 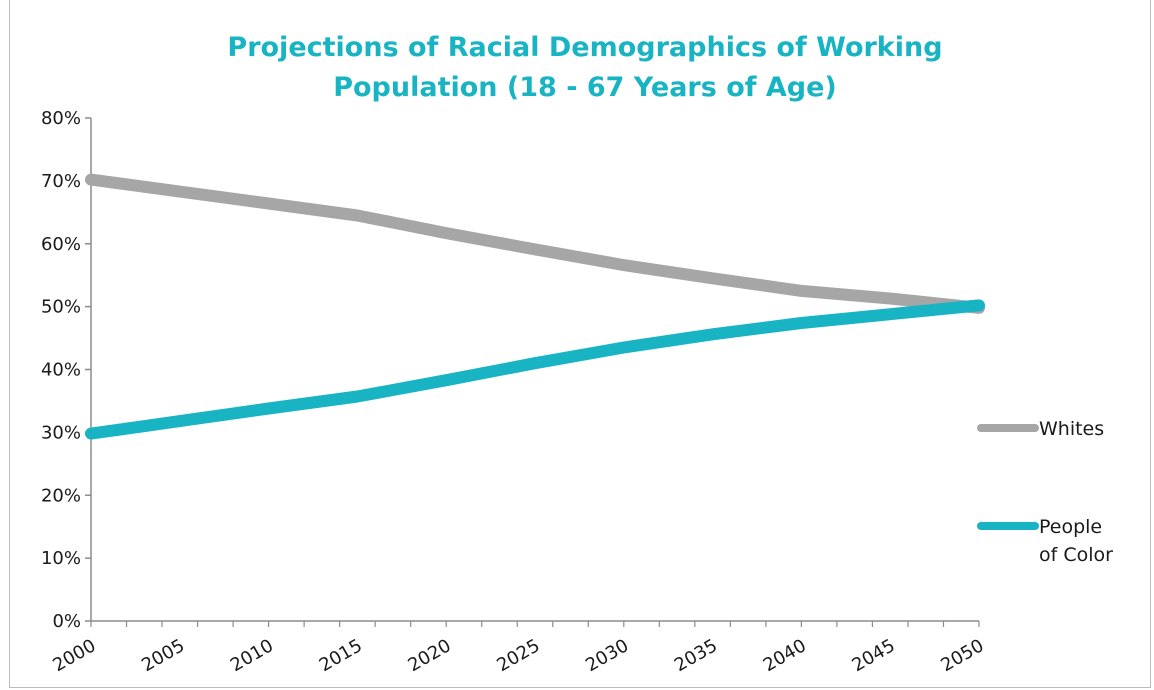 I want to click on y-tick-label: 10%, so click(x=61, y=558).